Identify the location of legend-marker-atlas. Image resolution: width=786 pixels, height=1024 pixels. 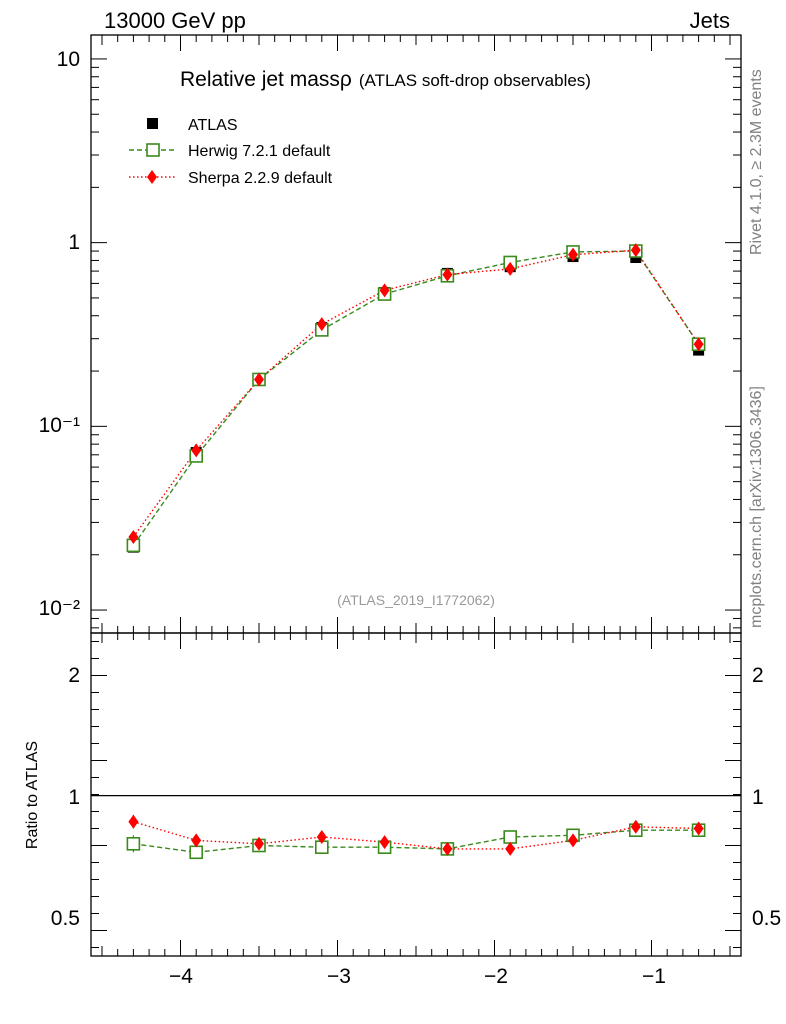
(152, 123).